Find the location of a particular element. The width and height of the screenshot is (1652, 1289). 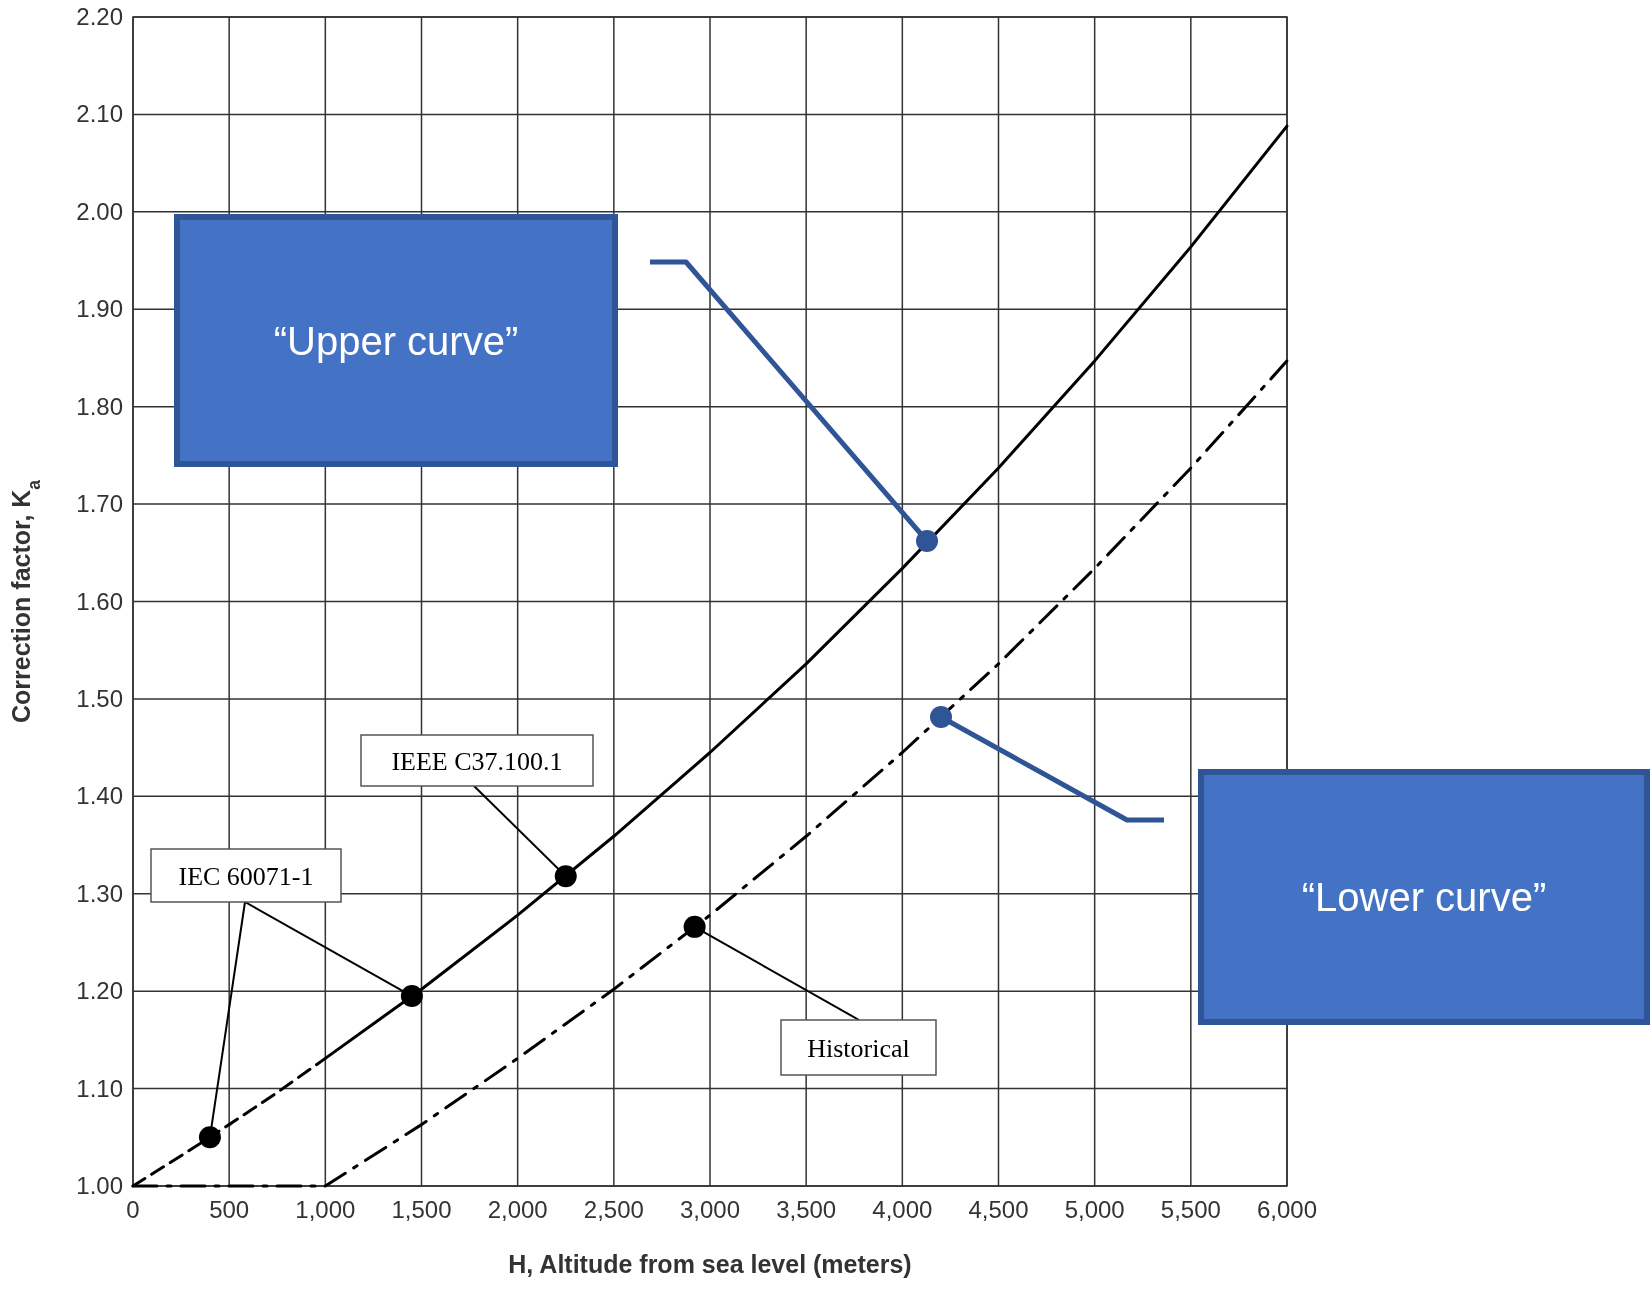

x-tick-label: 3,000 is located at coordinates (710, 1209).